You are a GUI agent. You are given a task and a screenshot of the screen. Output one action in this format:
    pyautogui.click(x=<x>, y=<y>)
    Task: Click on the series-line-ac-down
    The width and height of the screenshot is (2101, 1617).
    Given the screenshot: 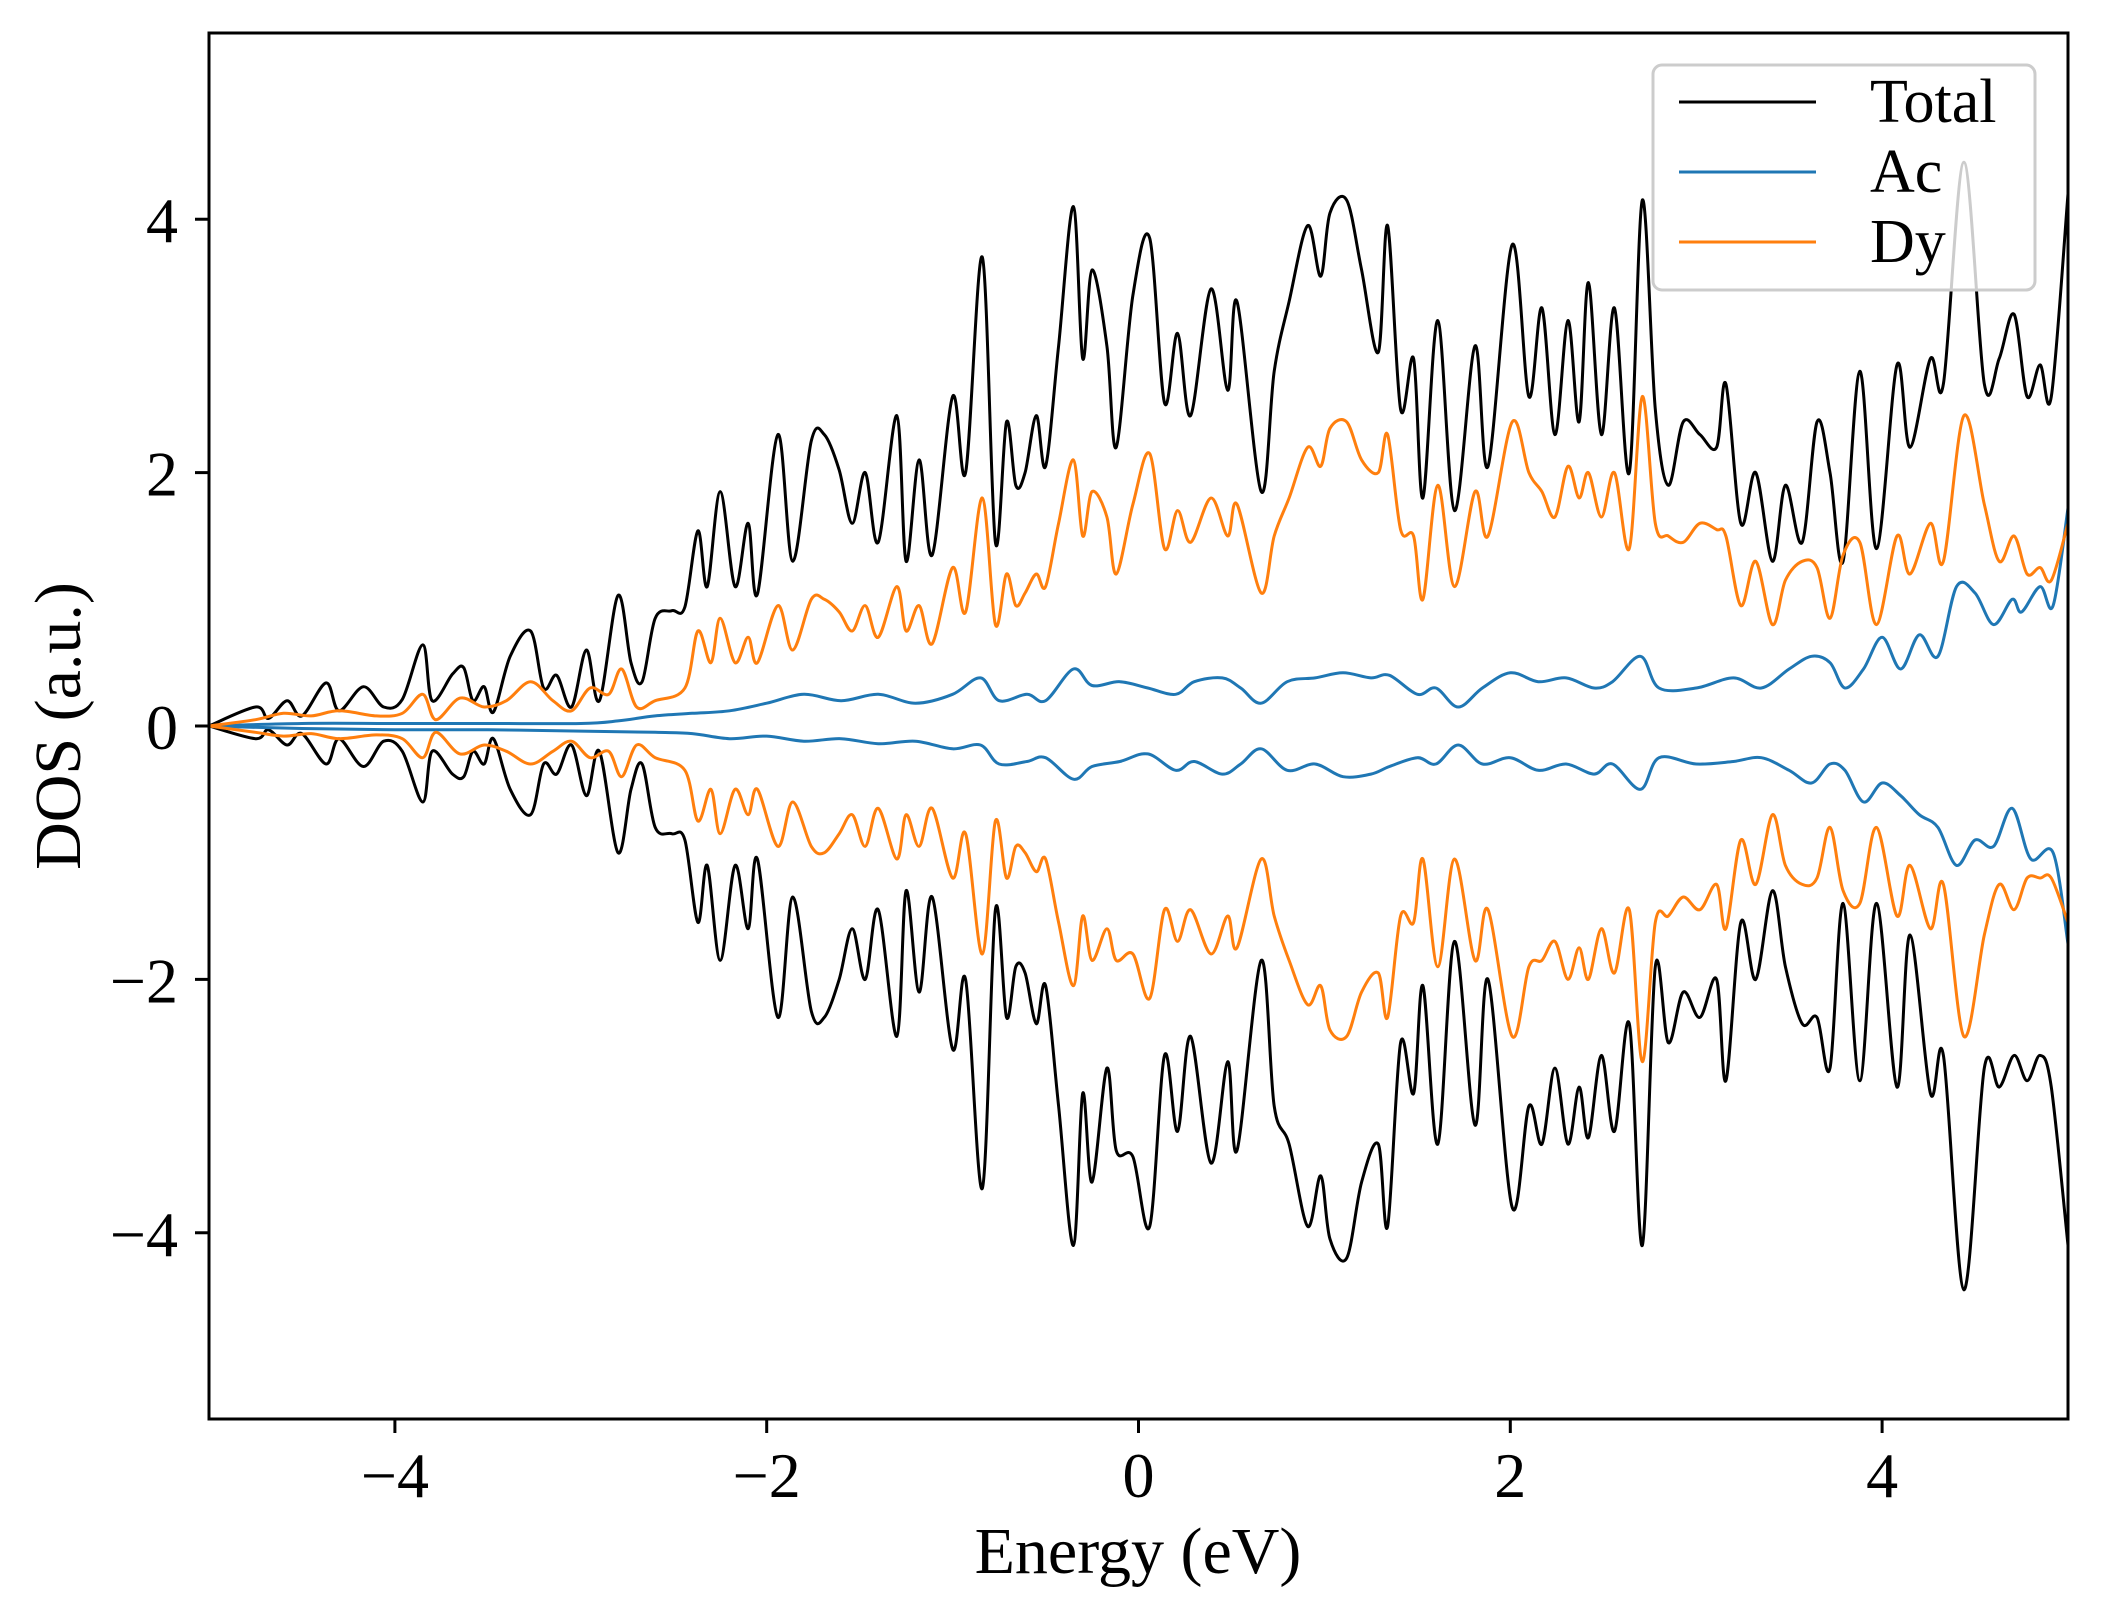 What is the action you would take?
    pyautogui.click(x=1138, y=834)
    